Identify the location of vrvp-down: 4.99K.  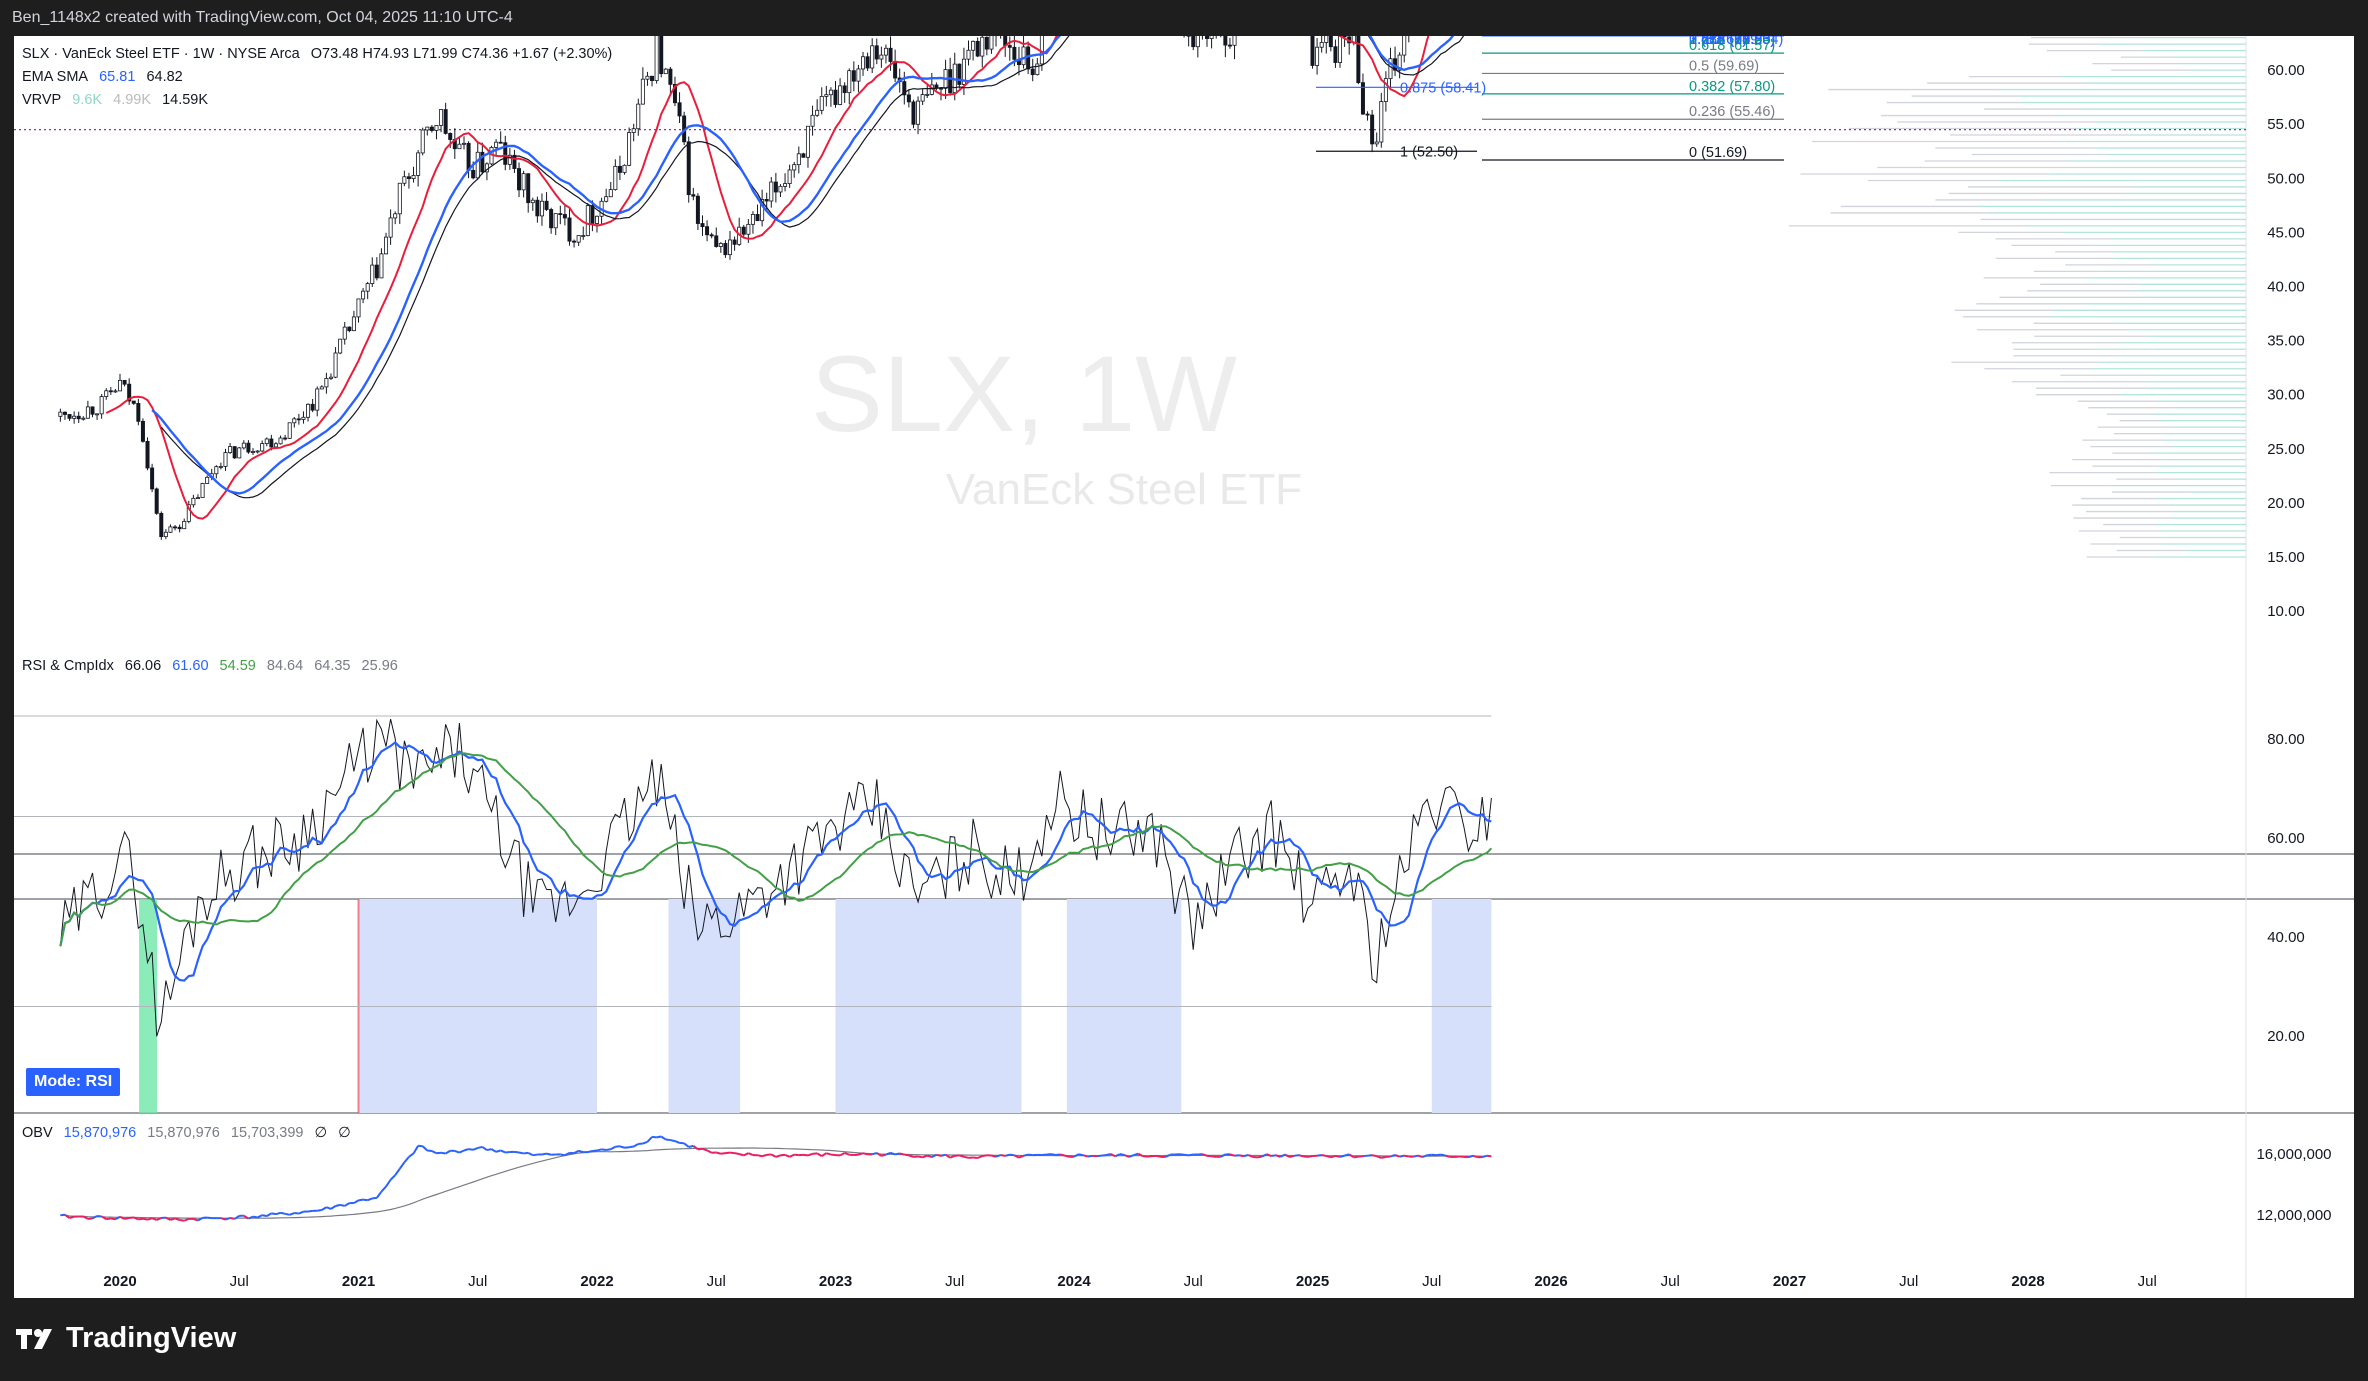
(132, 100).